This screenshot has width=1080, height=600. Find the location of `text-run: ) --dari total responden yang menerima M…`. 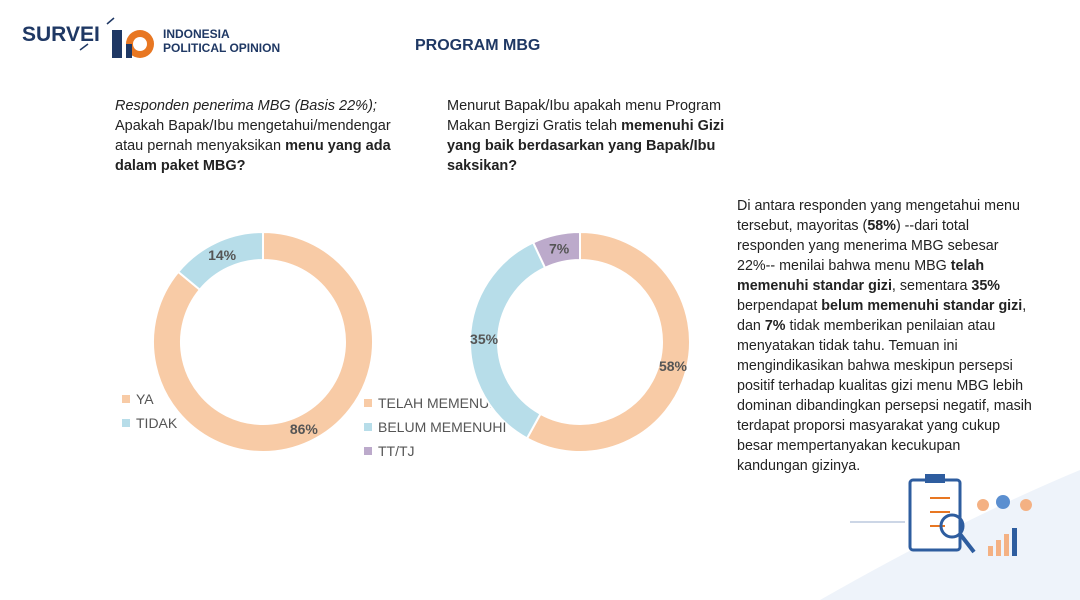

text-run: ) --dari total responden yang menerima M… is located at coordinates (868, 246).